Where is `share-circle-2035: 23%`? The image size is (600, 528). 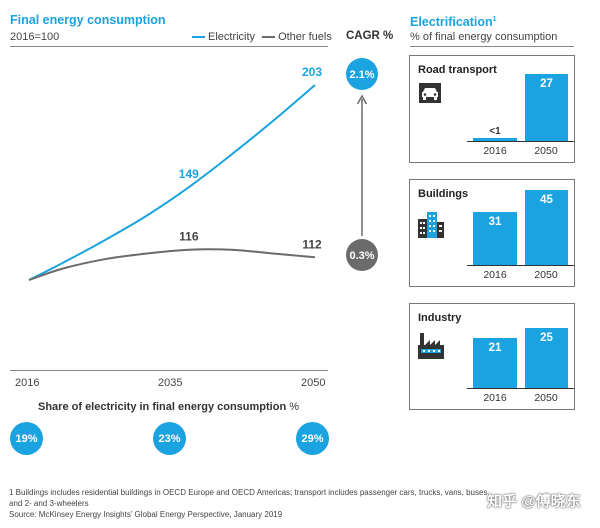 share-circle-2035: 23% is located at coordinates (169, 438).